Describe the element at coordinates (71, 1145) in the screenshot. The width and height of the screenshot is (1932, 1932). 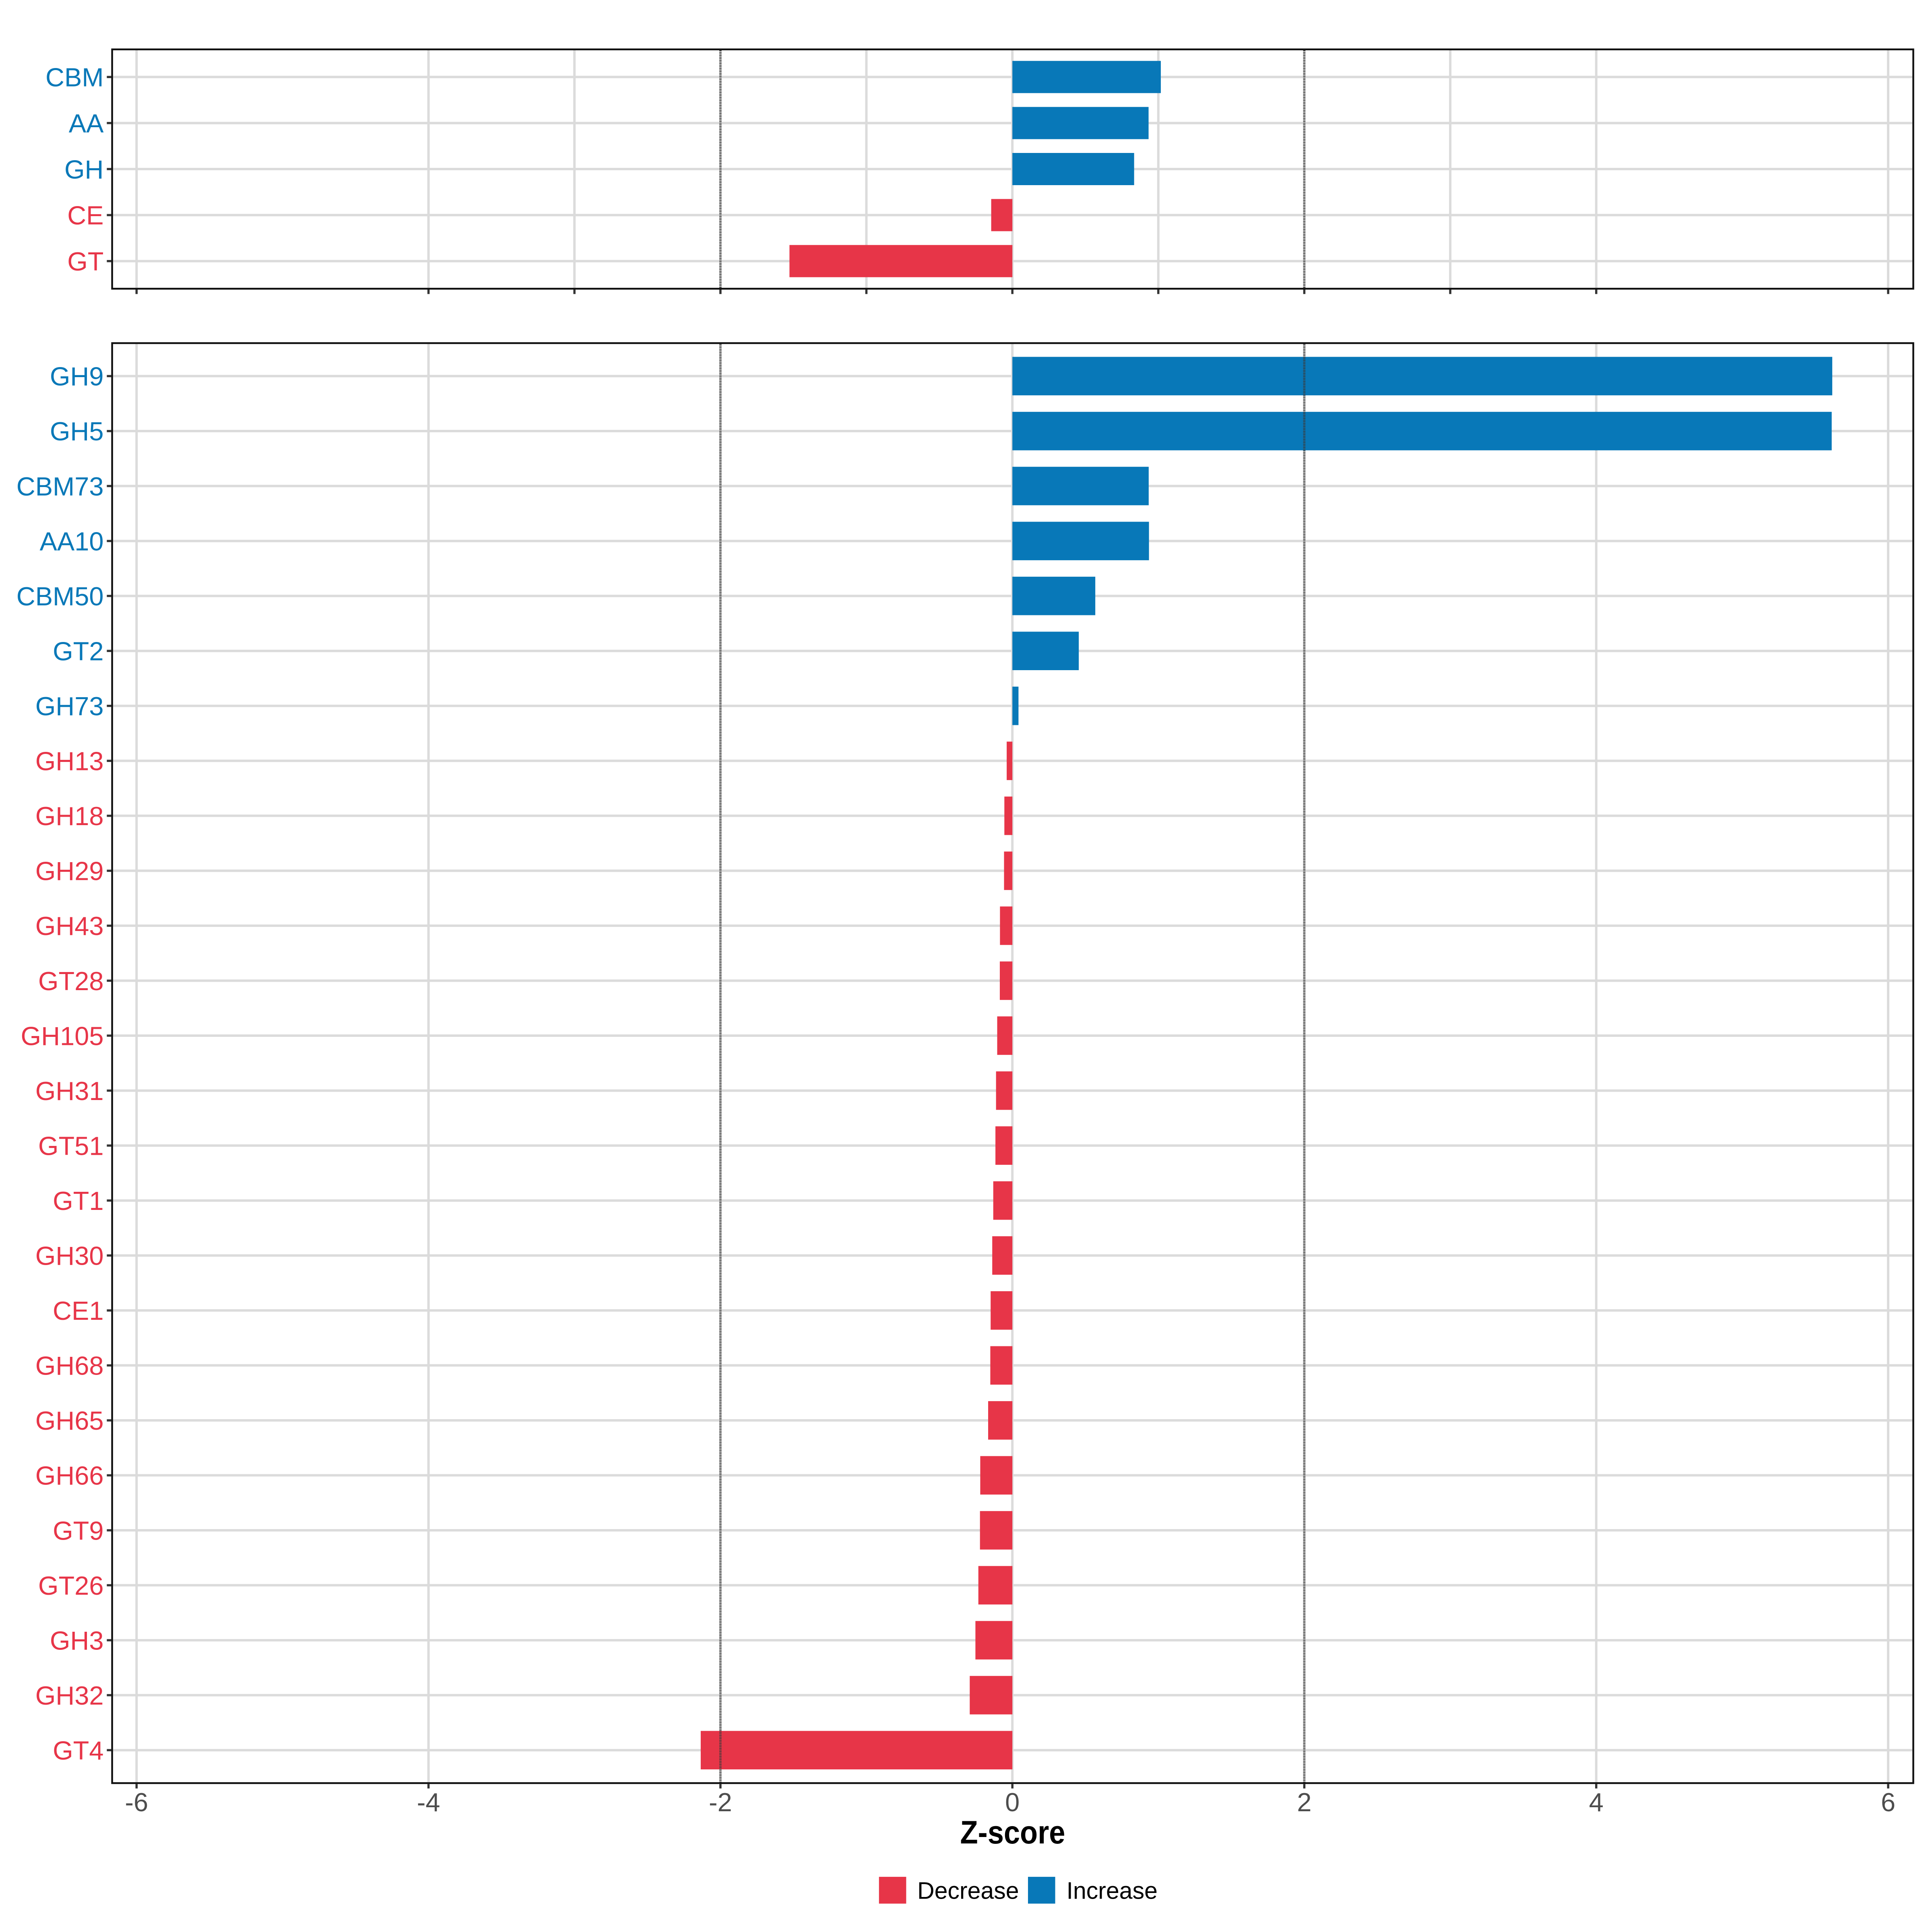
I see `svg-text: GT51` at that location.